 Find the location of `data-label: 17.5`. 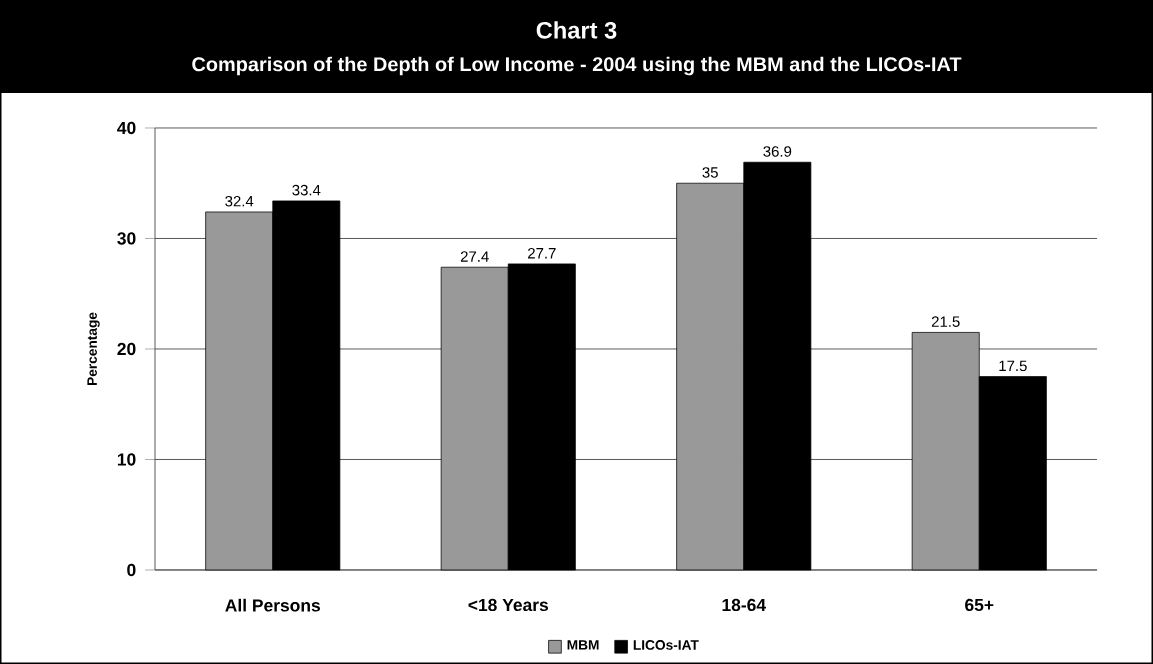

data-label: 17.5 is located at coordinates (1013, 366).